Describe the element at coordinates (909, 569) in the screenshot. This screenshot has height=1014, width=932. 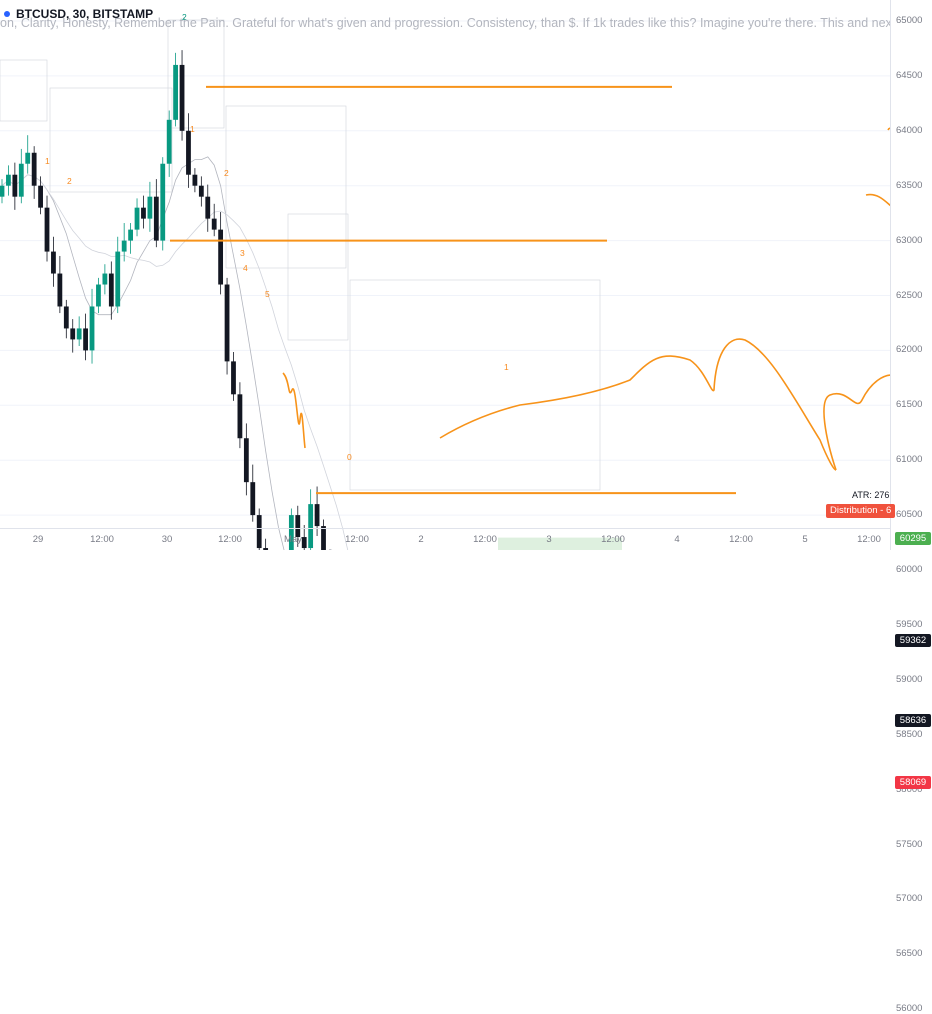
I see `price-tick-label: 60000` at that location.